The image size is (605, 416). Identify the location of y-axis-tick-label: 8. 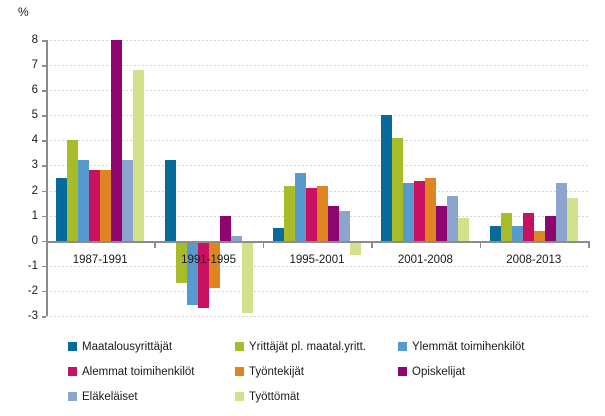
(34, 40).